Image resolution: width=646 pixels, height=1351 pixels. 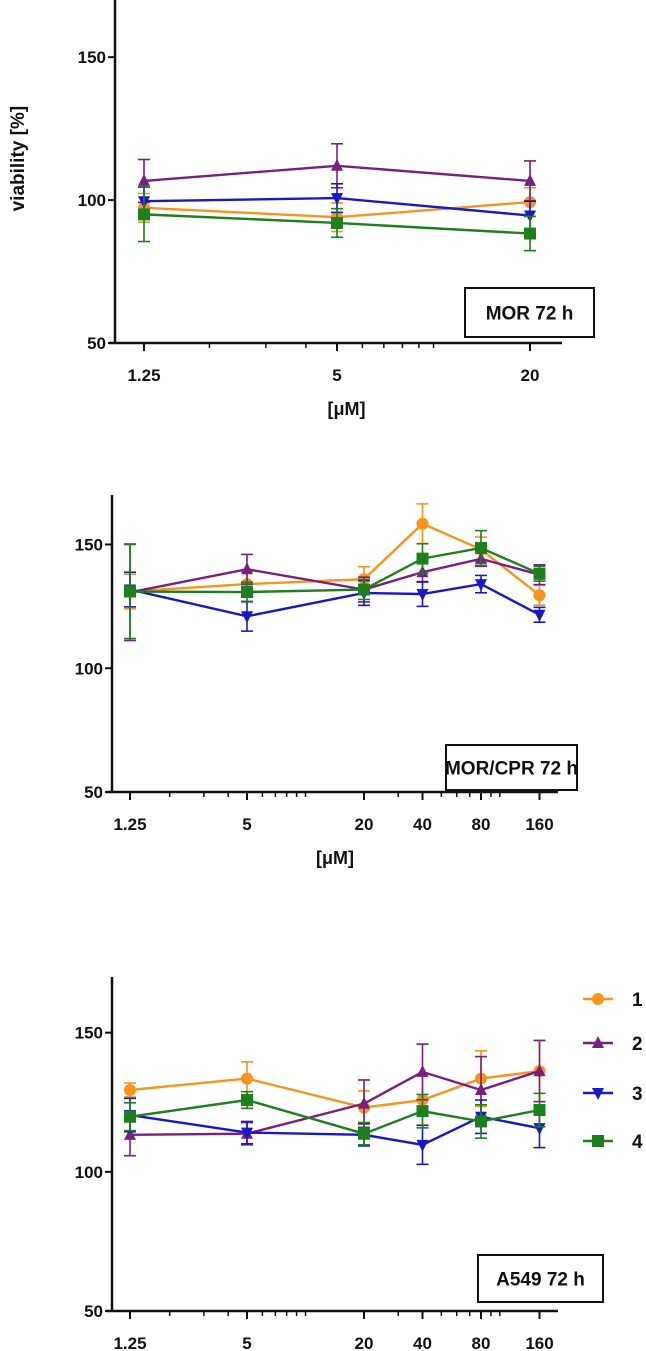 I want to click on legend-label: 2, so click(x=637, y=1044).